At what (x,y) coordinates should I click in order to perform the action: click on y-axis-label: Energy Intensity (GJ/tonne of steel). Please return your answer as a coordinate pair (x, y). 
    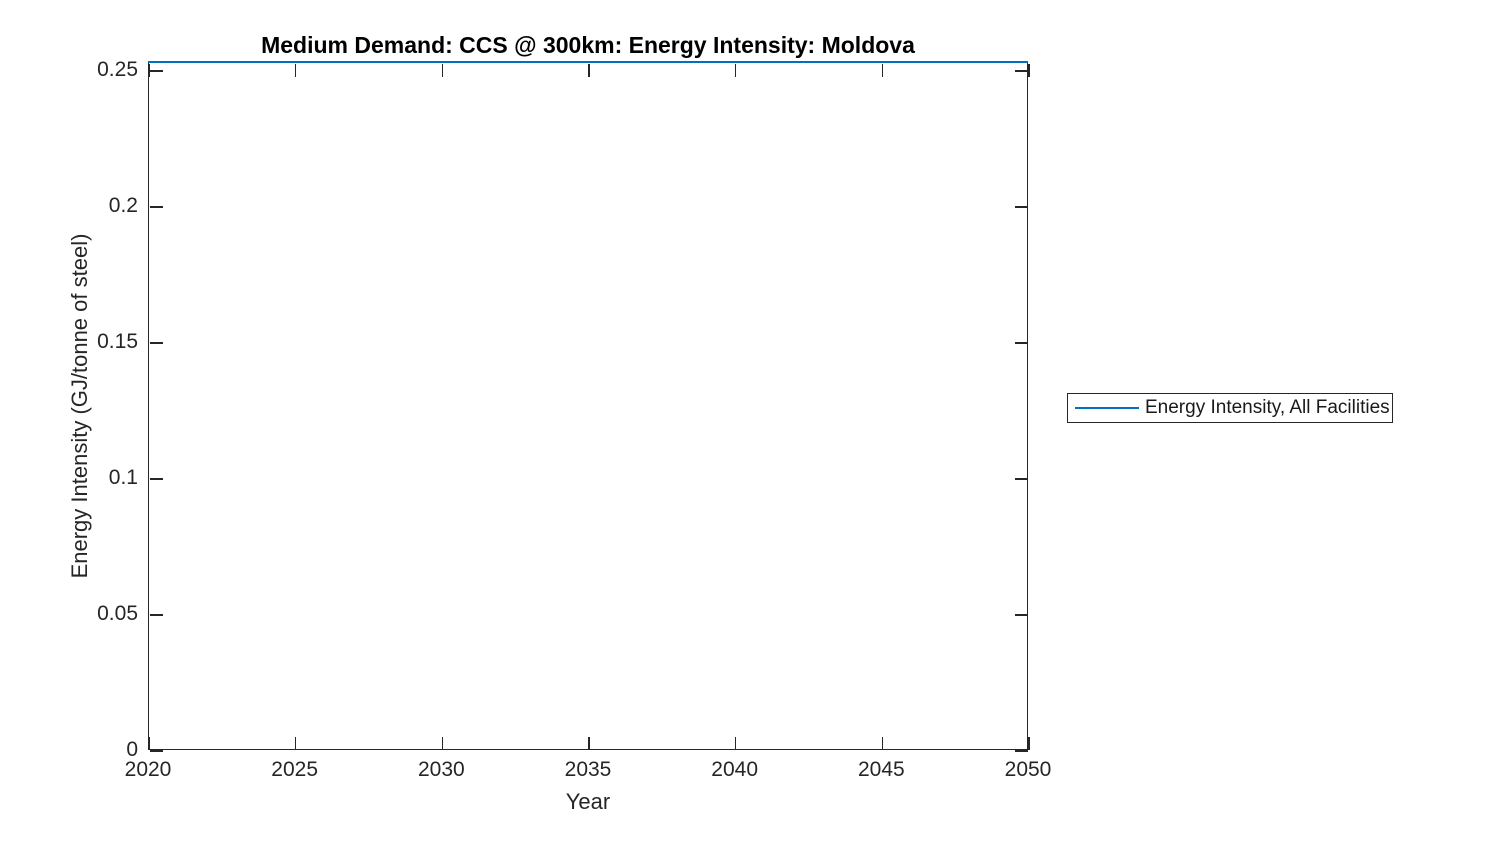
    Looking at the image, I should click on (79, 406).